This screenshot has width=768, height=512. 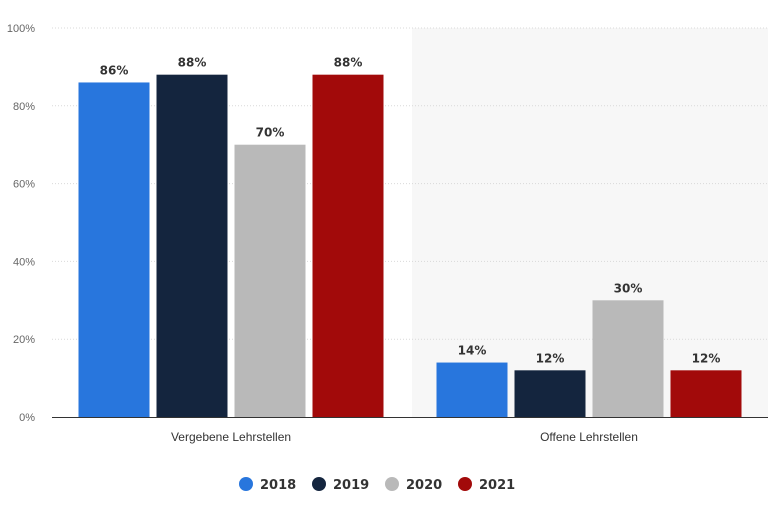 I want to click on legend-marker-2018, so click(x=246, y=484).